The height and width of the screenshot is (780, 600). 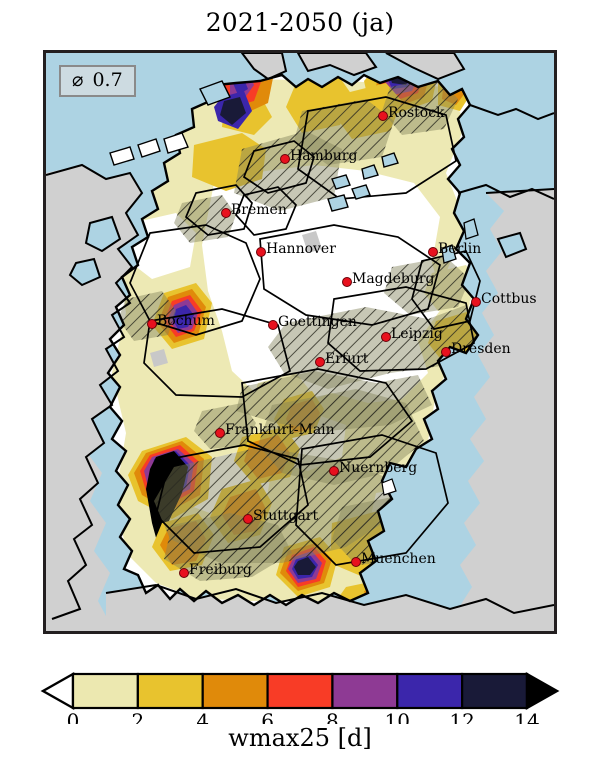 I want to click on colorbar-tick-2: 2, so click(x=137, y=716).